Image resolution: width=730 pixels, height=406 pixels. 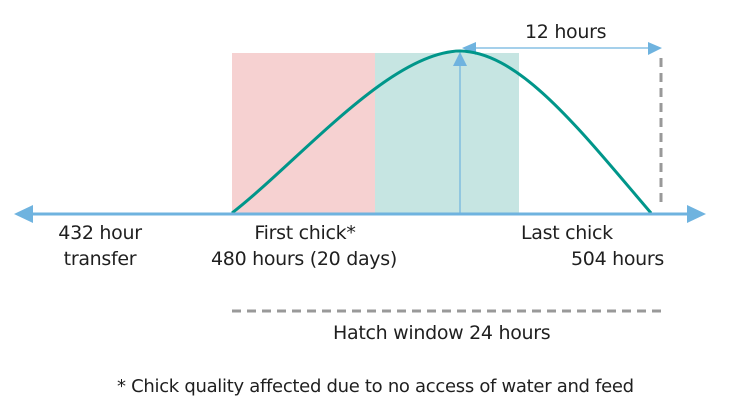 I want to click on first-chick-label-line1: First chick*, so click(x=305, y=233).